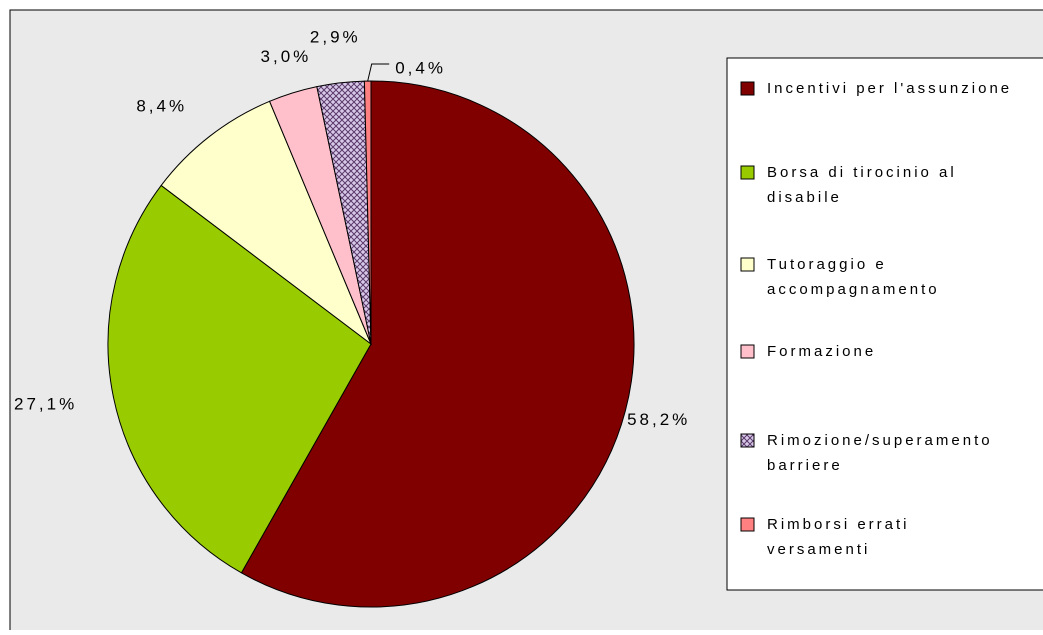  What do you see at coordinates (889, 88) in the screenshot?
I see `legend-label-incentivi-per-l-assunzione: Incentivi per l'assunzione` at bounding box center [889, 88].